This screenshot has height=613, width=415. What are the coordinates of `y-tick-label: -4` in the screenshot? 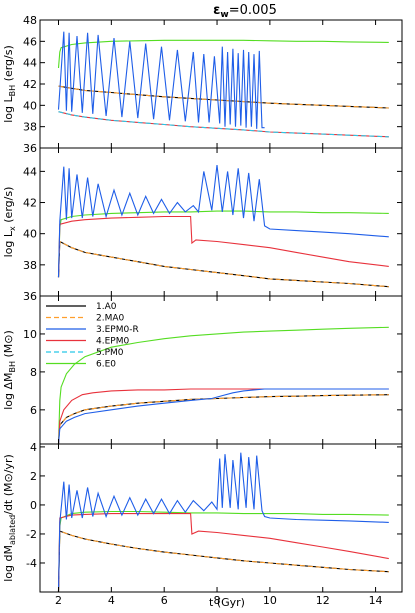 It's located at (31, 563).